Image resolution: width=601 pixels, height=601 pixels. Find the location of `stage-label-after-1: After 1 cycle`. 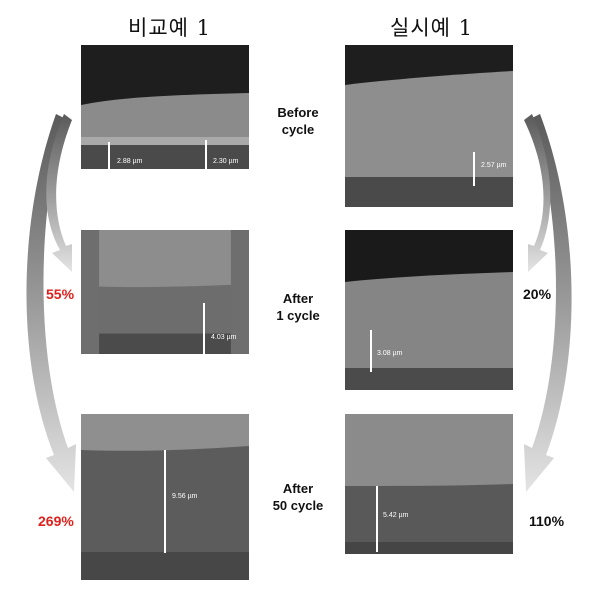

stage-label-after-1: After 1 cycle is located at coordinates (298, 307).